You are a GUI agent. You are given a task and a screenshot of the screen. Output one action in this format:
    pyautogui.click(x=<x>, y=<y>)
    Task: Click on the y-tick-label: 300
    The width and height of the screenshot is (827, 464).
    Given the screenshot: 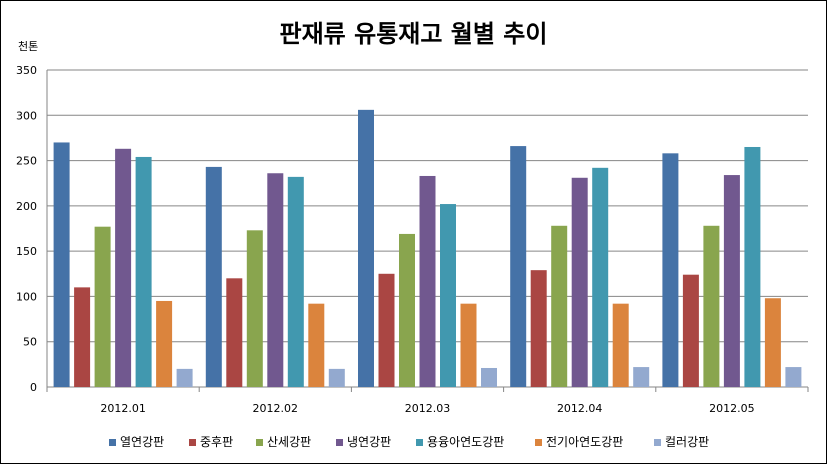 What is the action you would take?
    pyautogui.click(x=26, y=115)
    